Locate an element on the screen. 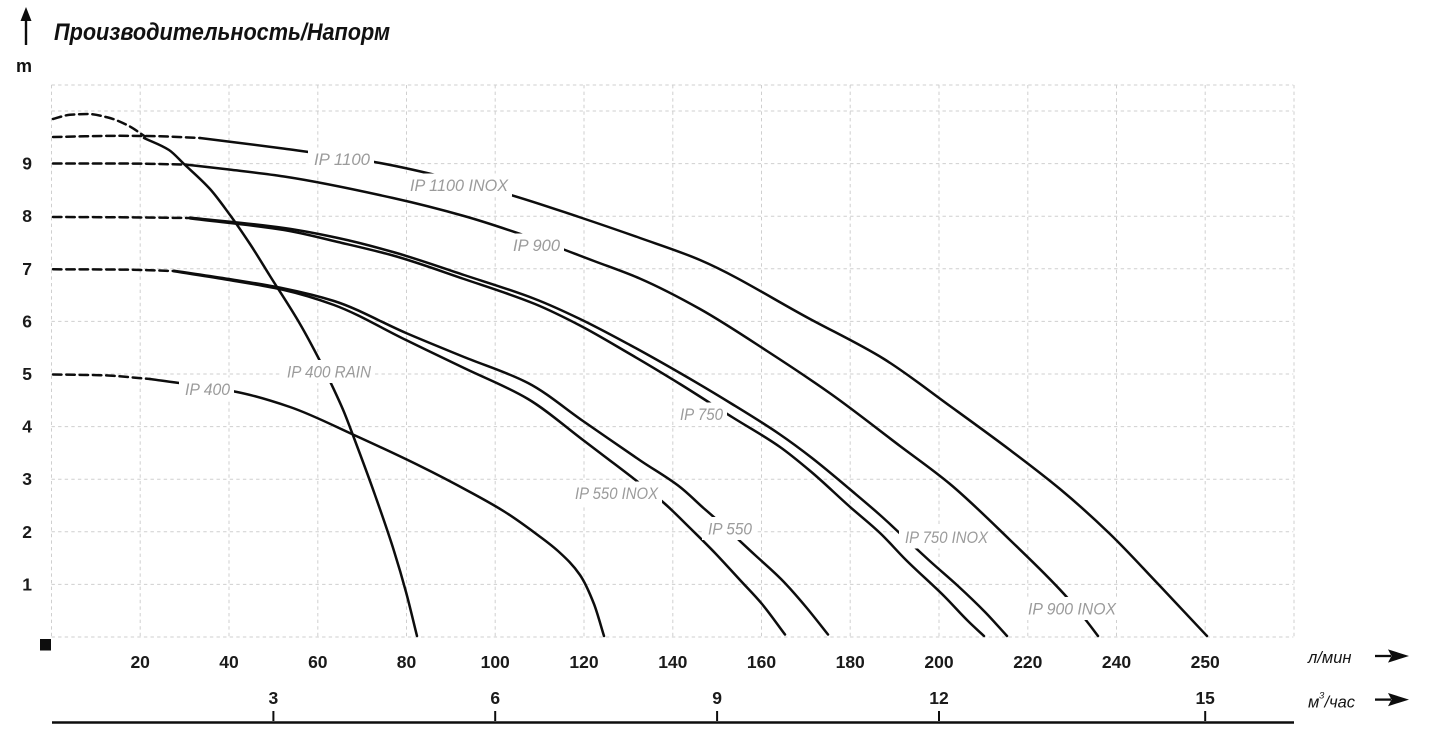 The image size is (1431, 738). svg-text: 160 is located at coordinates (761, 662).